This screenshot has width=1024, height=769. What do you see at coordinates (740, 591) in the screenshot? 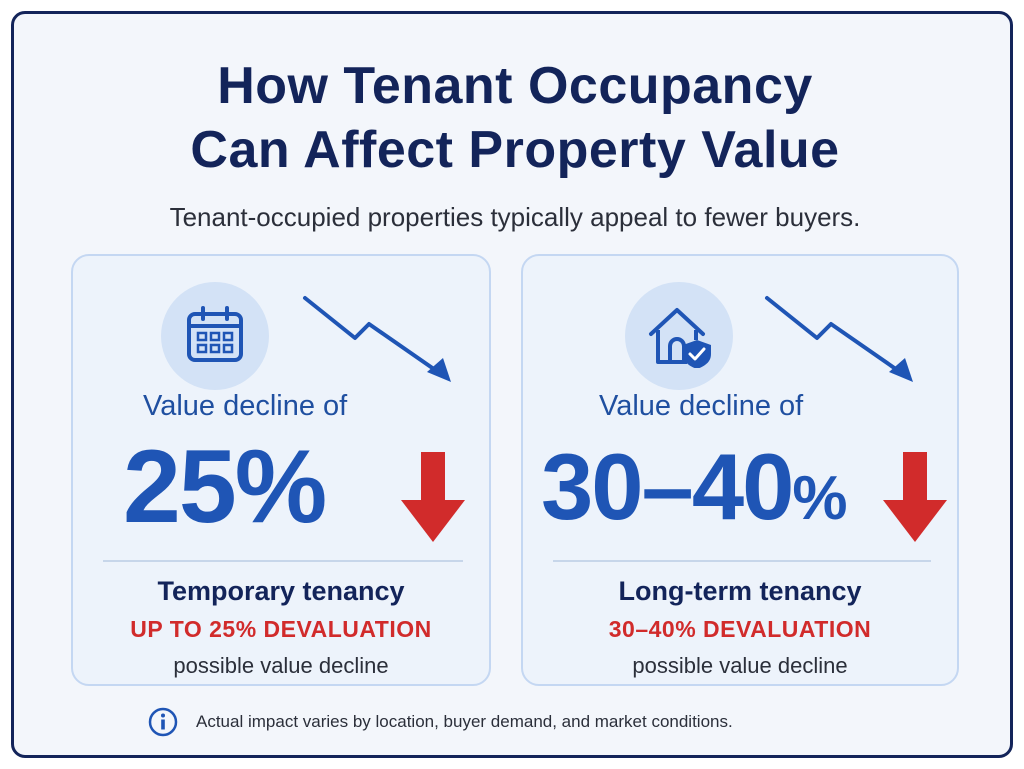
I see `tenancy-type: Long-term tenancy` at bounding box center [740, 591].